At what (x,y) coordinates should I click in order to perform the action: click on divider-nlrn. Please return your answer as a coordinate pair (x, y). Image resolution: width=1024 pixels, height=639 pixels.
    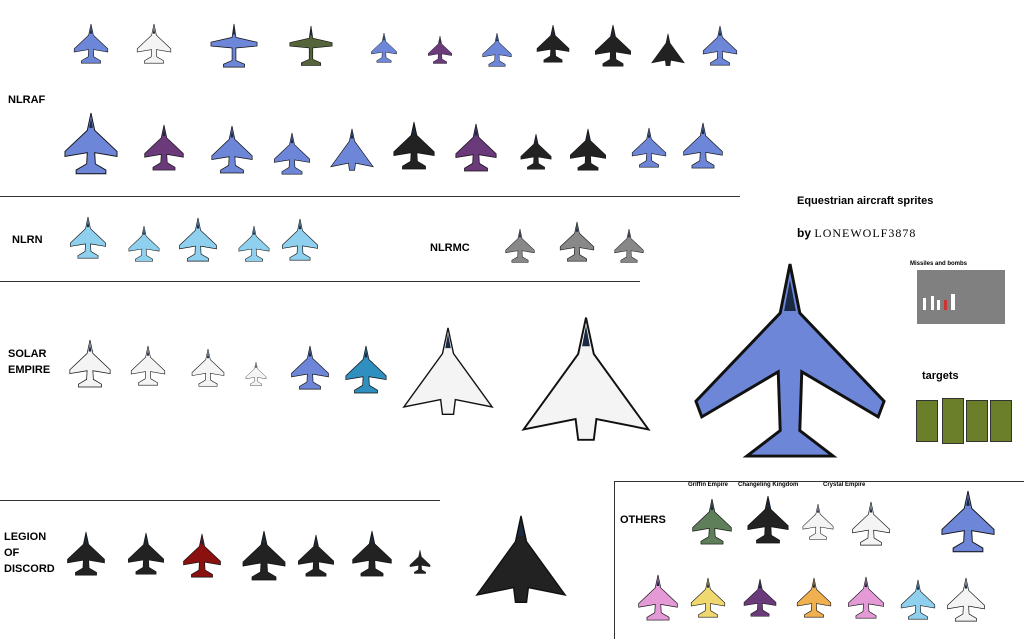
    Looking at the image, I should click on (320, 281).